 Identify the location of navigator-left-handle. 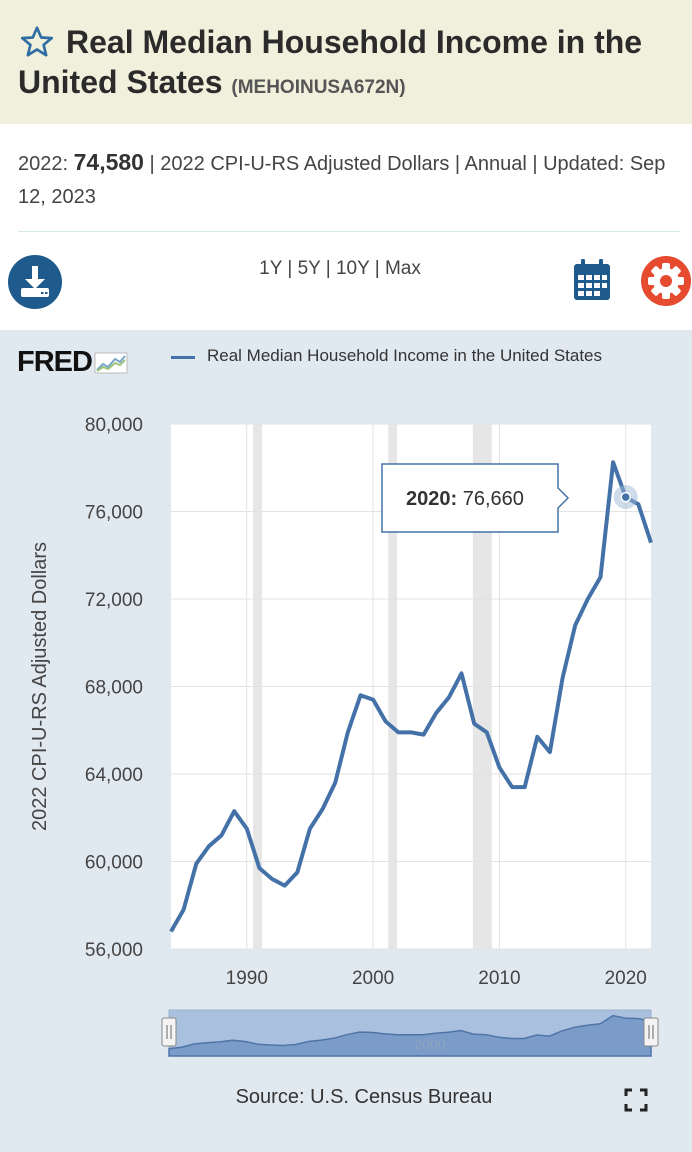
(169, 1032).